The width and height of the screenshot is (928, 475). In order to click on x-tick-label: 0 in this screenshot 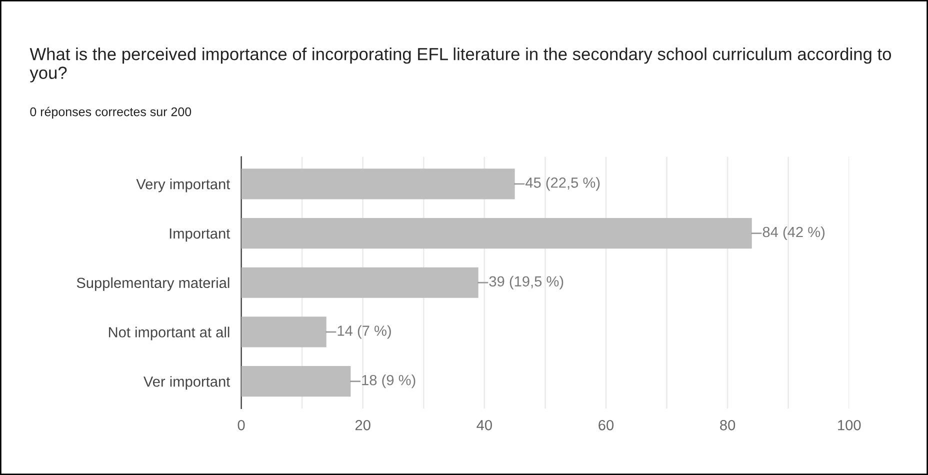, I will do `click(241, 425)`.